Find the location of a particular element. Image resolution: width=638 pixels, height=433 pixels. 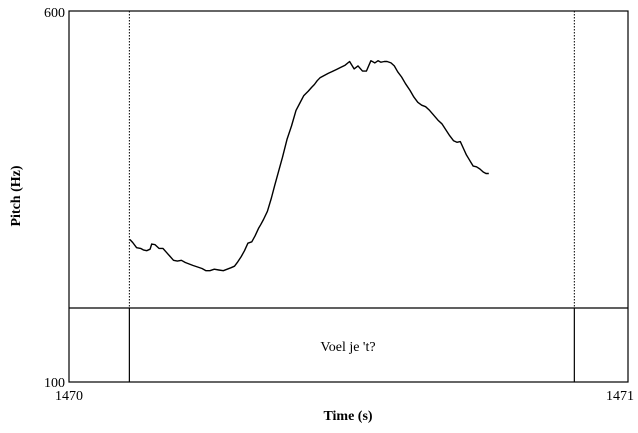

x-tick-label-left: 1470 is located at coordinates (69, 396).